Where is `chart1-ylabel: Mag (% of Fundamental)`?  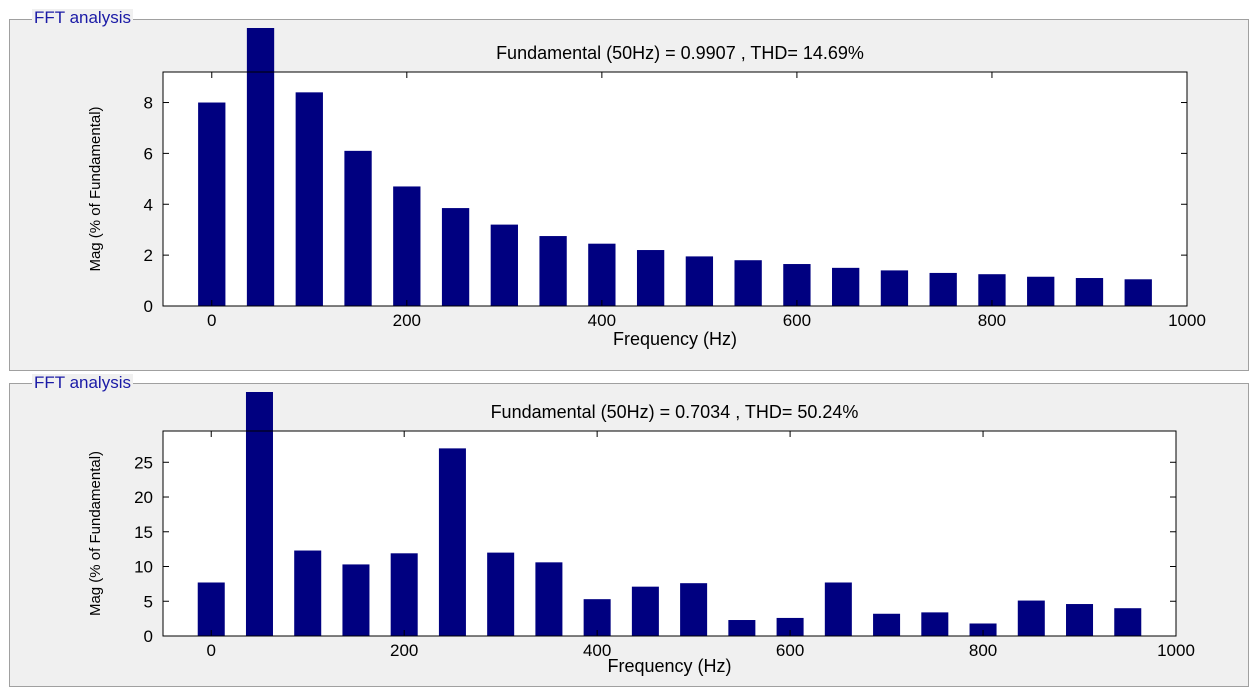
chart1-ylabel: Mag (% of Fundamental) is located at coordinates (95, 188).